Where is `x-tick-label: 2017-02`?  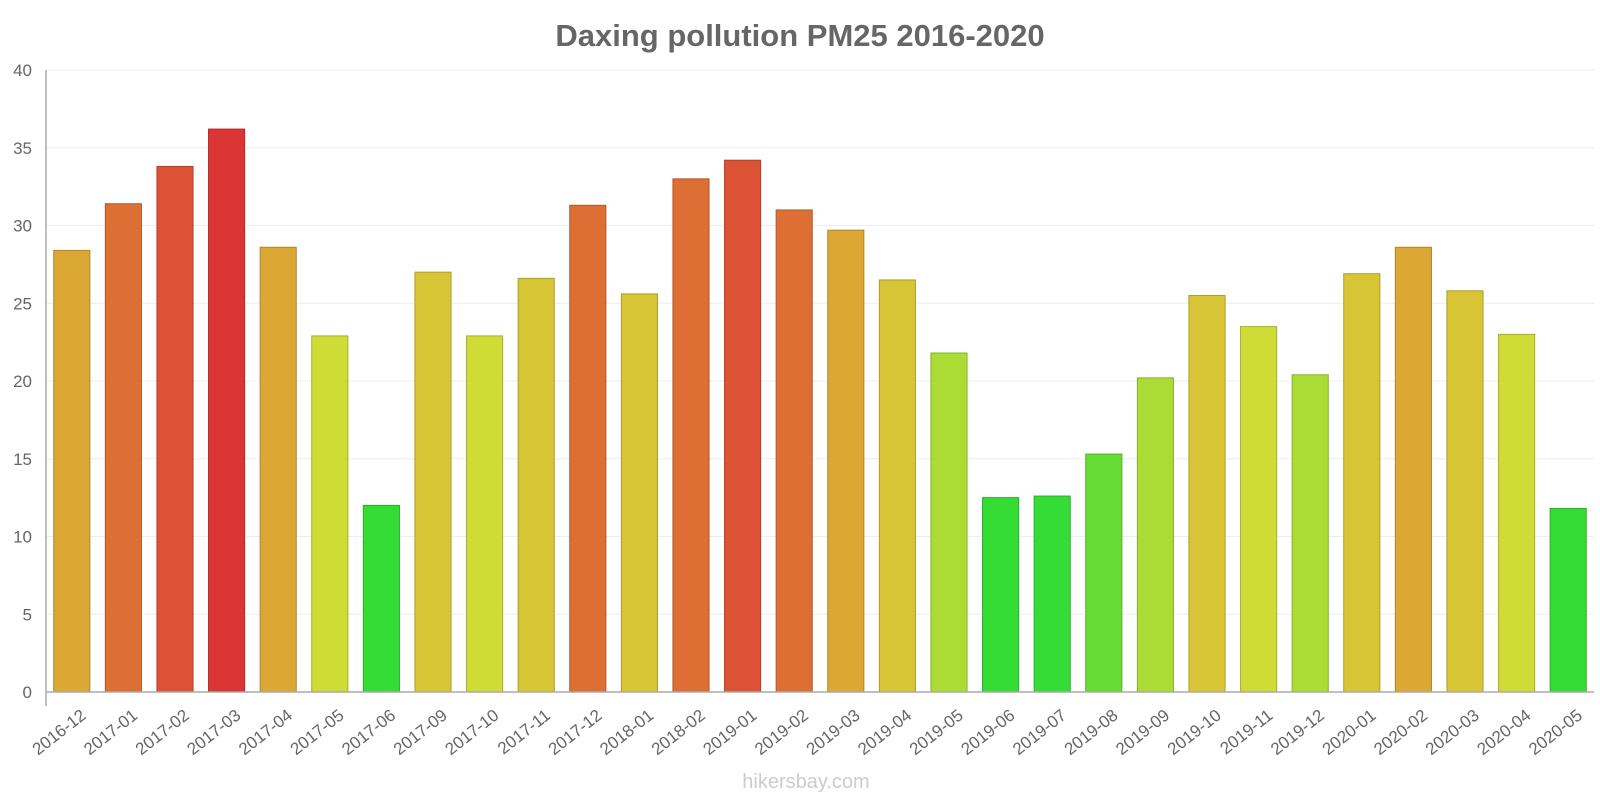 x-tick-label: 2017-02 is located at coordinates (162, 732).